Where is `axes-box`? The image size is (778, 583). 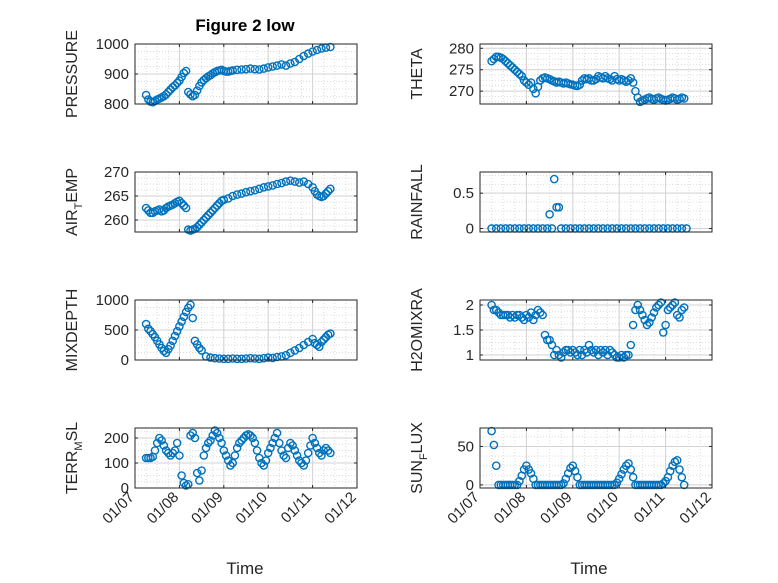
axes-box is located at coordinates (246, 202).